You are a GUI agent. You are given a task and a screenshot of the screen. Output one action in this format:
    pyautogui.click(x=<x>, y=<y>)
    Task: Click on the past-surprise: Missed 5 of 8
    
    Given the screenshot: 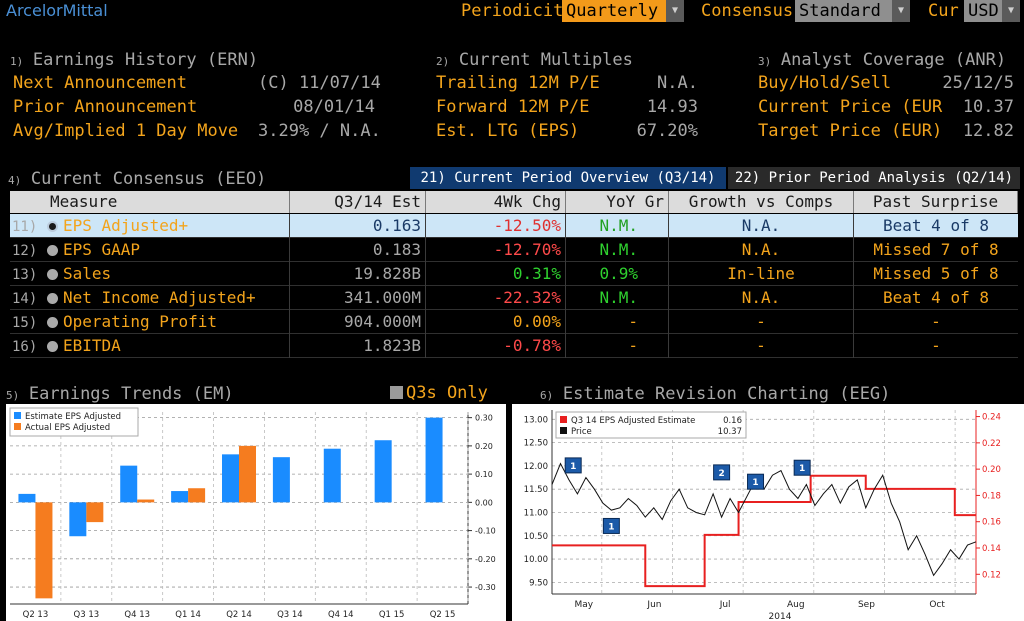 What is the action you would take?
    pyautogui.click(x=936, y=273)
    